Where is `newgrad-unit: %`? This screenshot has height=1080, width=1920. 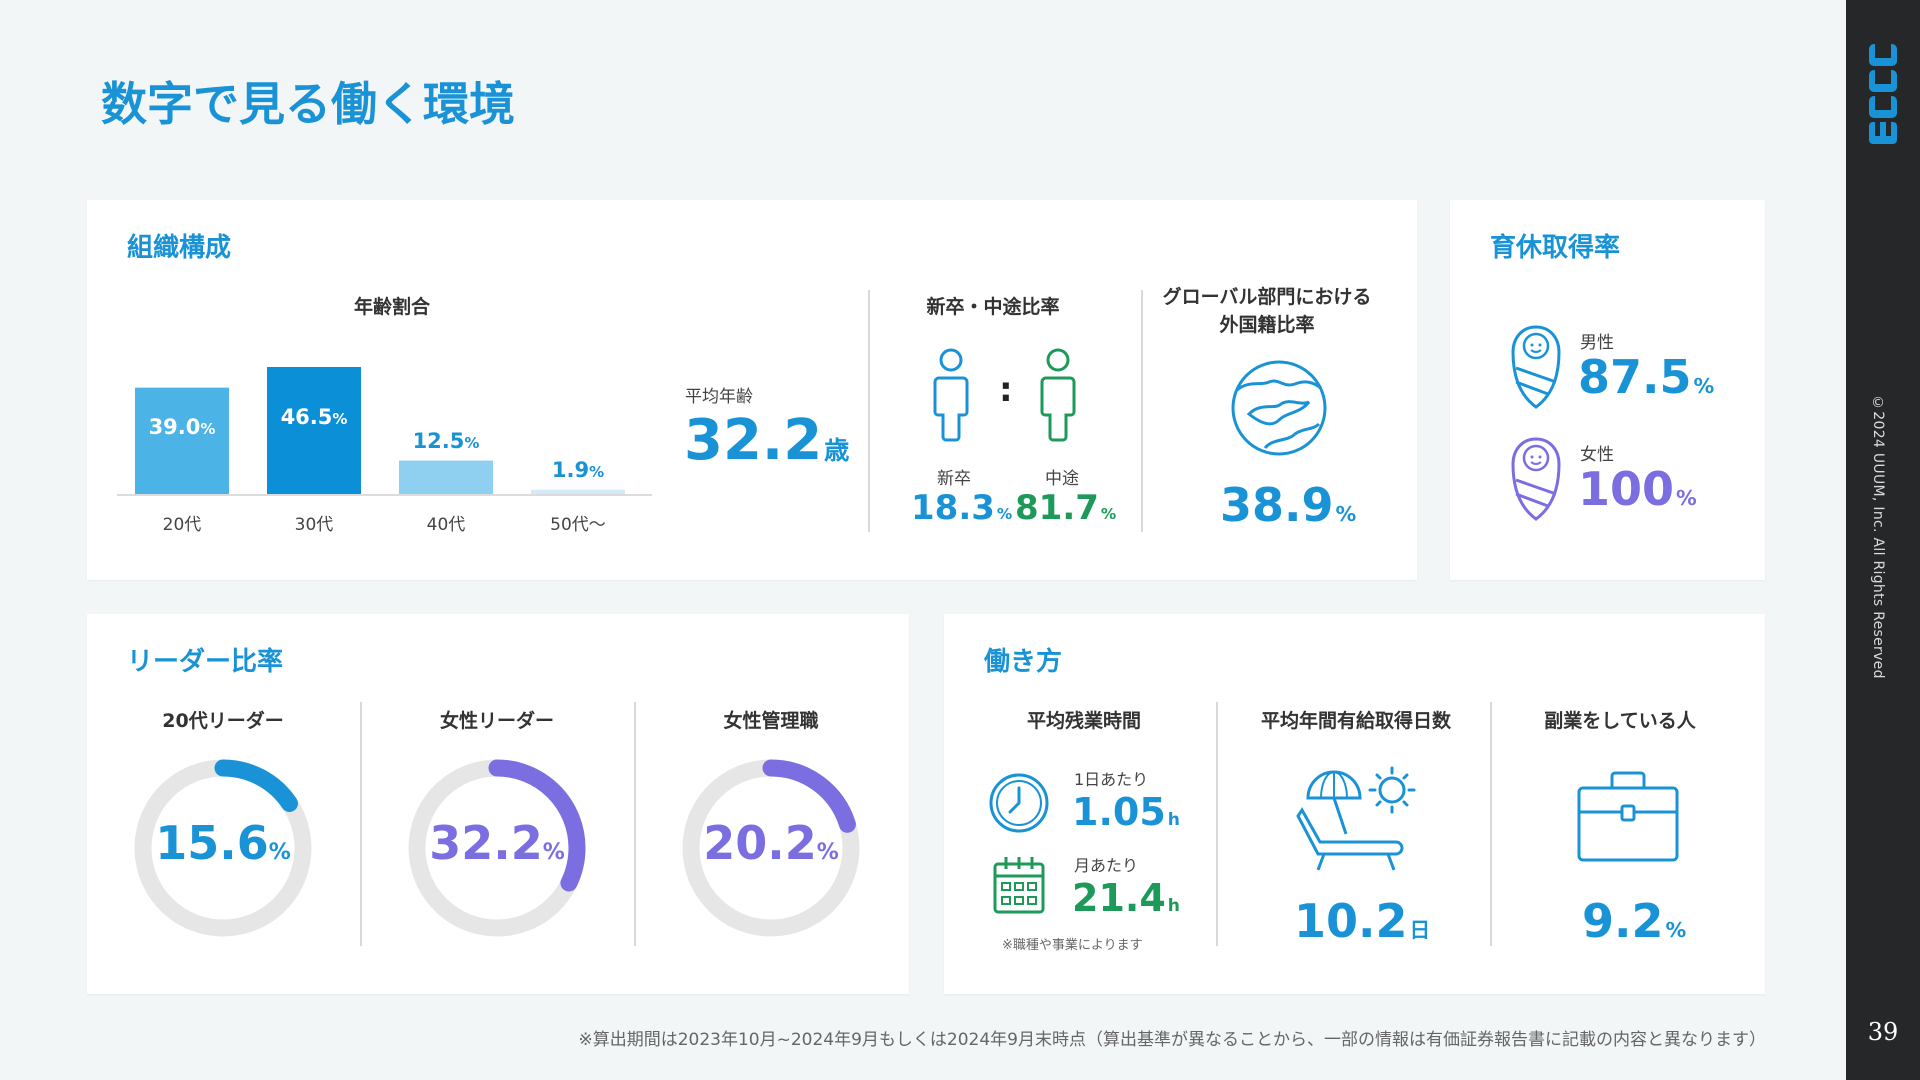 newgrad-unit: % is located at coordinates (1004, 514).